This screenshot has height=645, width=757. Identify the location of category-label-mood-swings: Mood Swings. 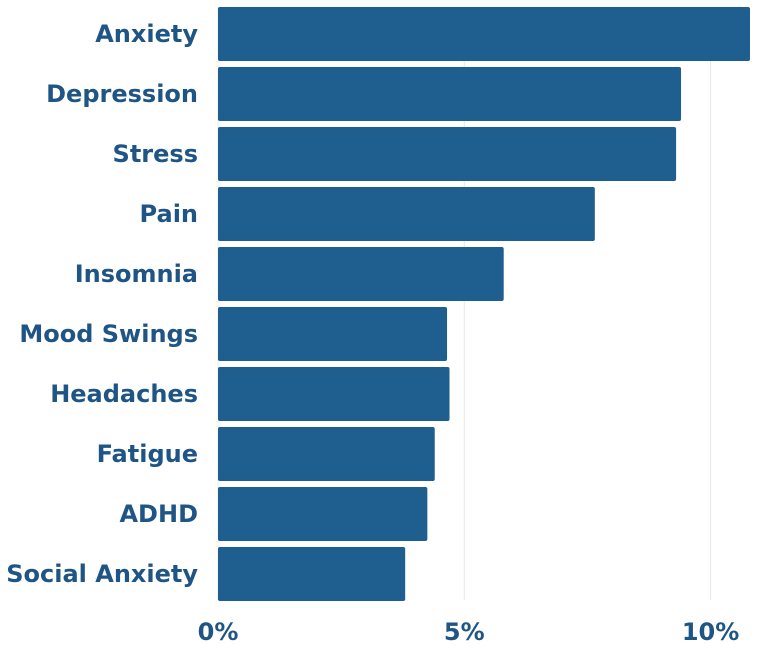
(108, 334).